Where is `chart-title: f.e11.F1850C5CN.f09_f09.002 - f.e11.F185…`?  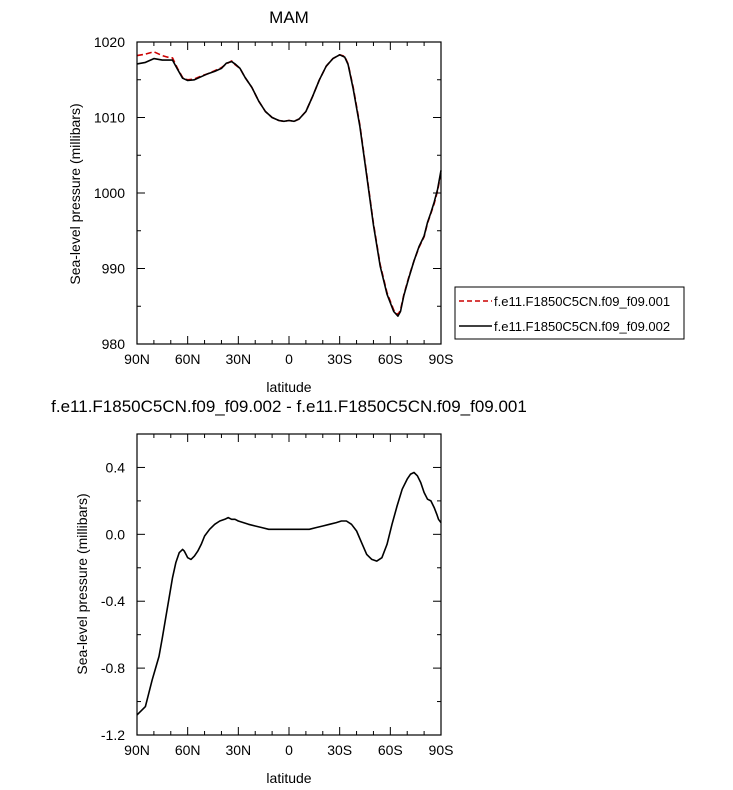
chart-title: f.e11.F1850C5CN.f09_f09.002 - f.e11.F185… is located at coordinates (289, 406).